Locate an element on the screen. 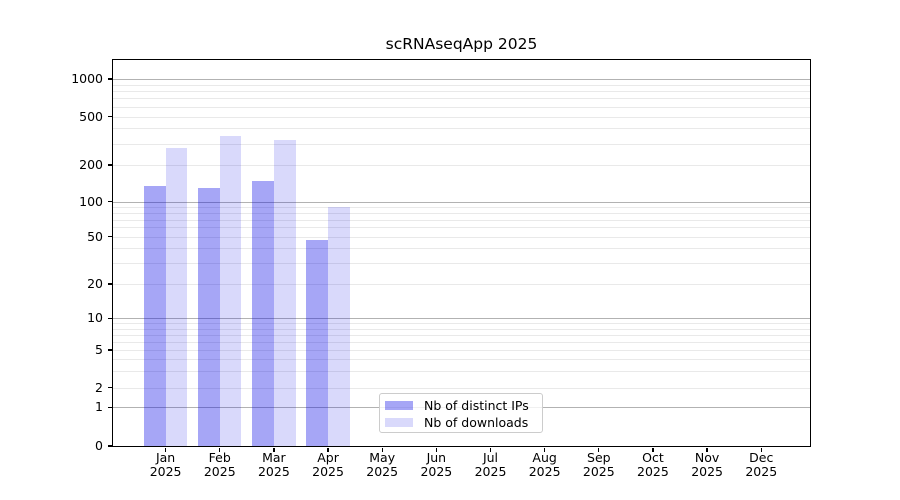  bar-distinct-ips-mar is located at coordinates (263, 313).